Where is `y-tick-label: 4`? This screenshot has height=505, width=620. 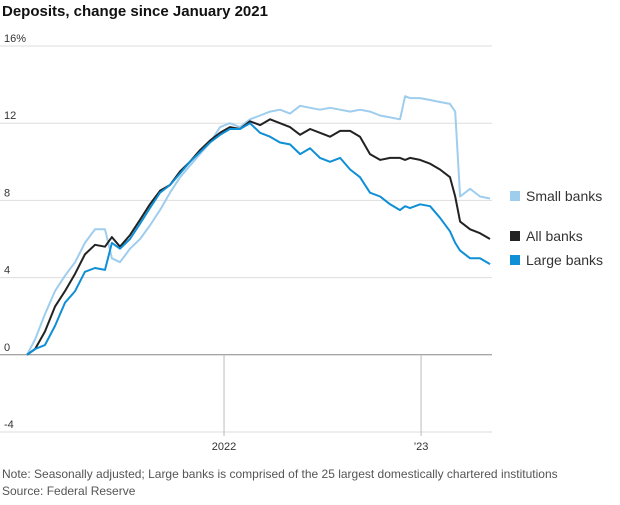 y-tick-label: 4 is located at coordinates (7, 271).